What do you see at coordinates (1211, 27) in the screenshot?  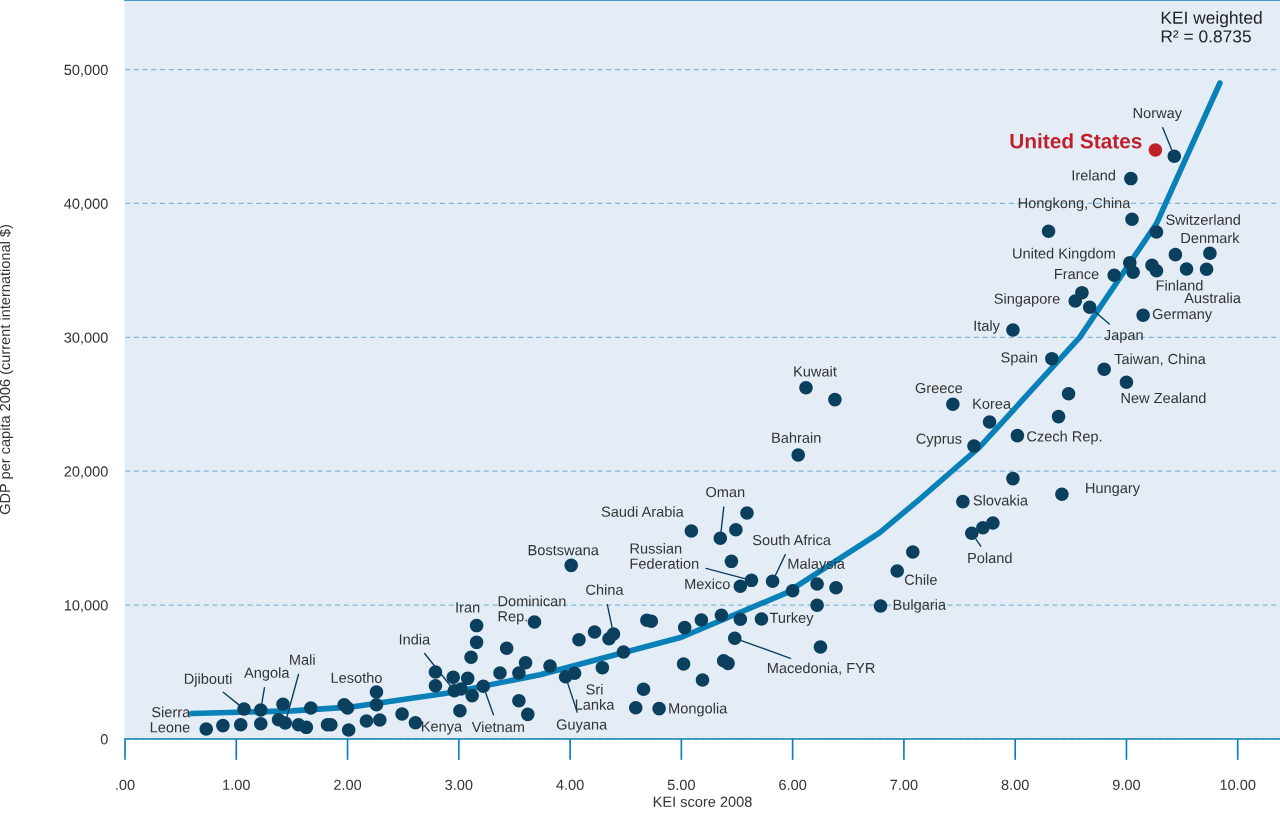 I see `annotation: KEI weighted R² = 0.8735` at bounding box center [1211, 27].